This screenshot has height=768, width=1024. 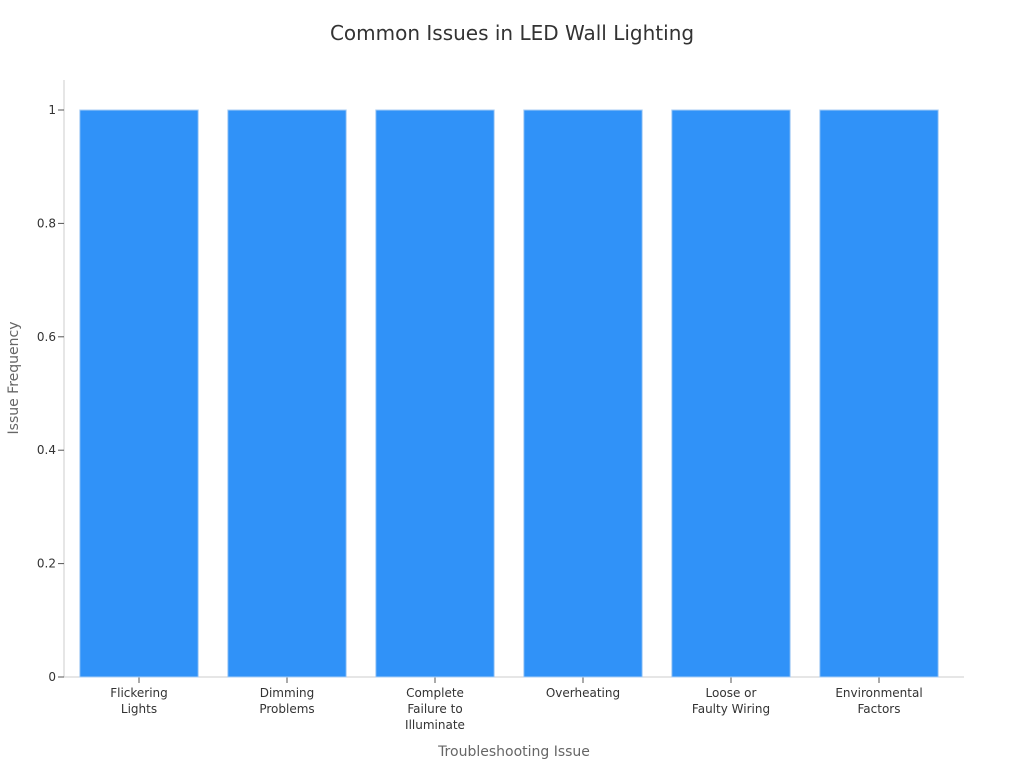 What do you see at coordinates (731, 701) in the screenshot?
I see `x-tick-label: Loose or Faulty Wiring` at bounding box center [731, 701].